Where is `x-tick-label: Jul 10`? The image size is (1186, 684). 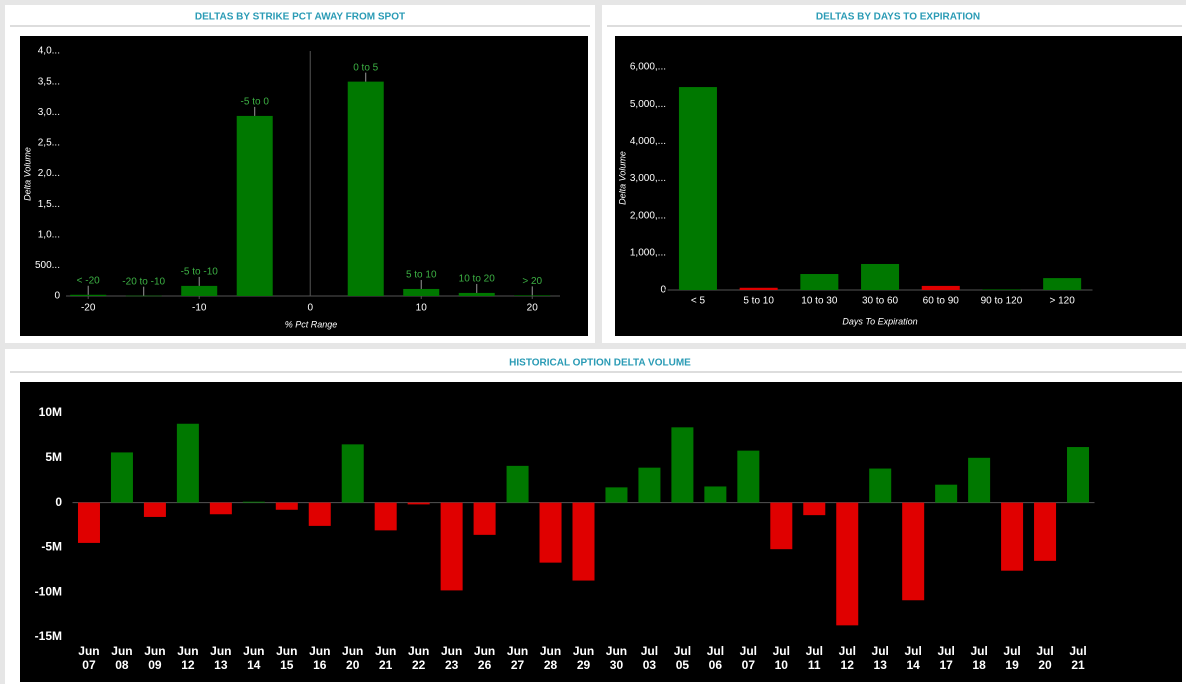
x-tick-label: Jul 10 is located at coordinates (781, 658).